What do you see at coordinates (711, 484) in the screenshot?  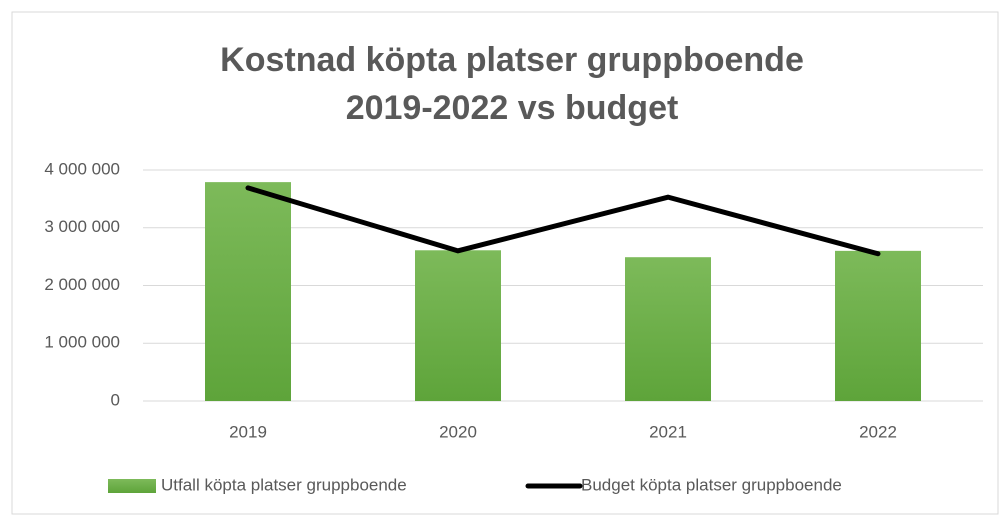 I see `legend-label: Budget köpta platser gruppboende` at bounding box center [711, 484].